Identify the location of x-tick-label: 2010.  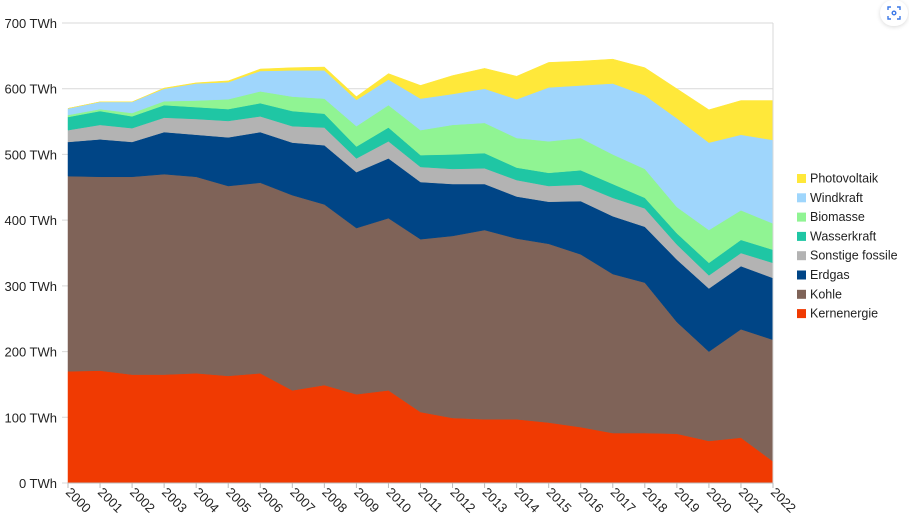
(398, 500).